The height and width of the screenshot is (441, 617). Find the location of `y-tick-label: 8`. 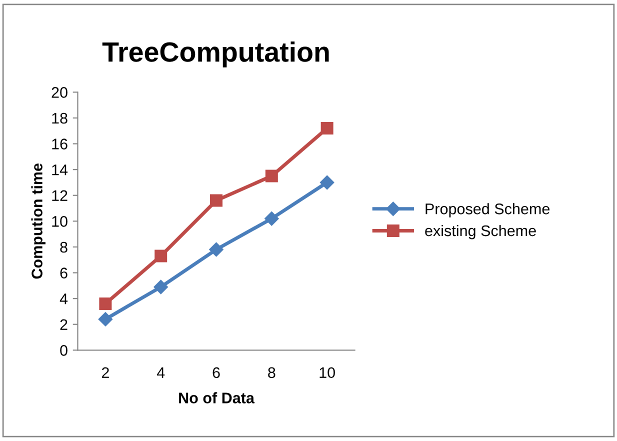

y-tick-label: 8 is located at coordinates (64, 247).